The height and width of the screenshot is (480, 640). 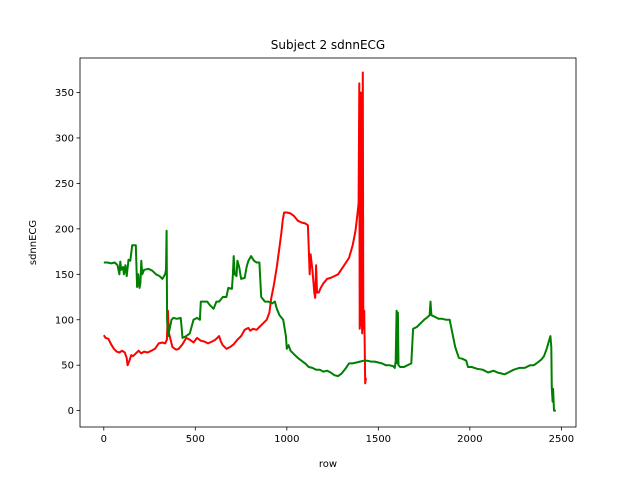 What do you see at coordinates (64, 229) in the screenshot?
I see `y-tick-label: 200` at bounding box center [64, 229].